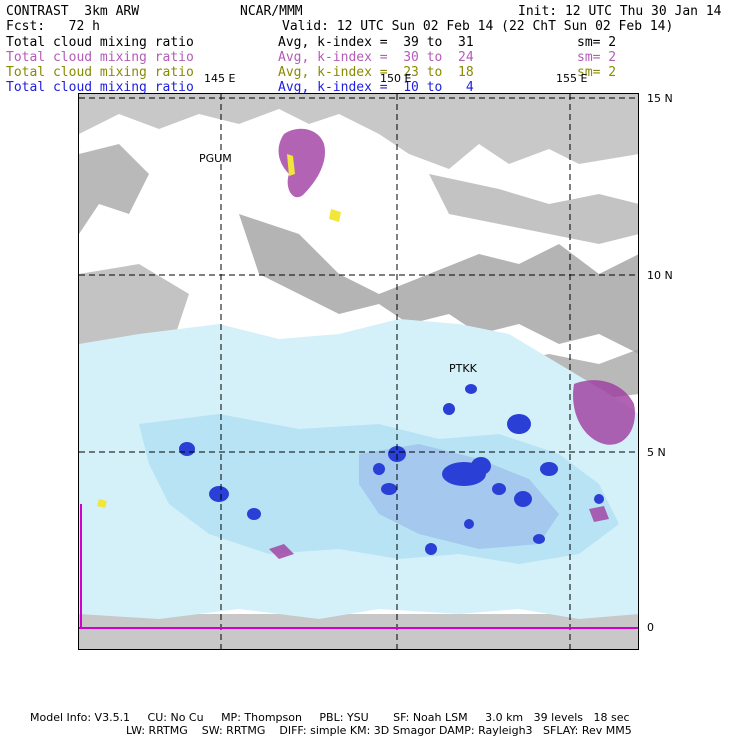 The height and width of the screenshot is (740, 740). I want to click on init-time: Init: 12 UTC Thu 30 Jan 14, so click(620, 11).